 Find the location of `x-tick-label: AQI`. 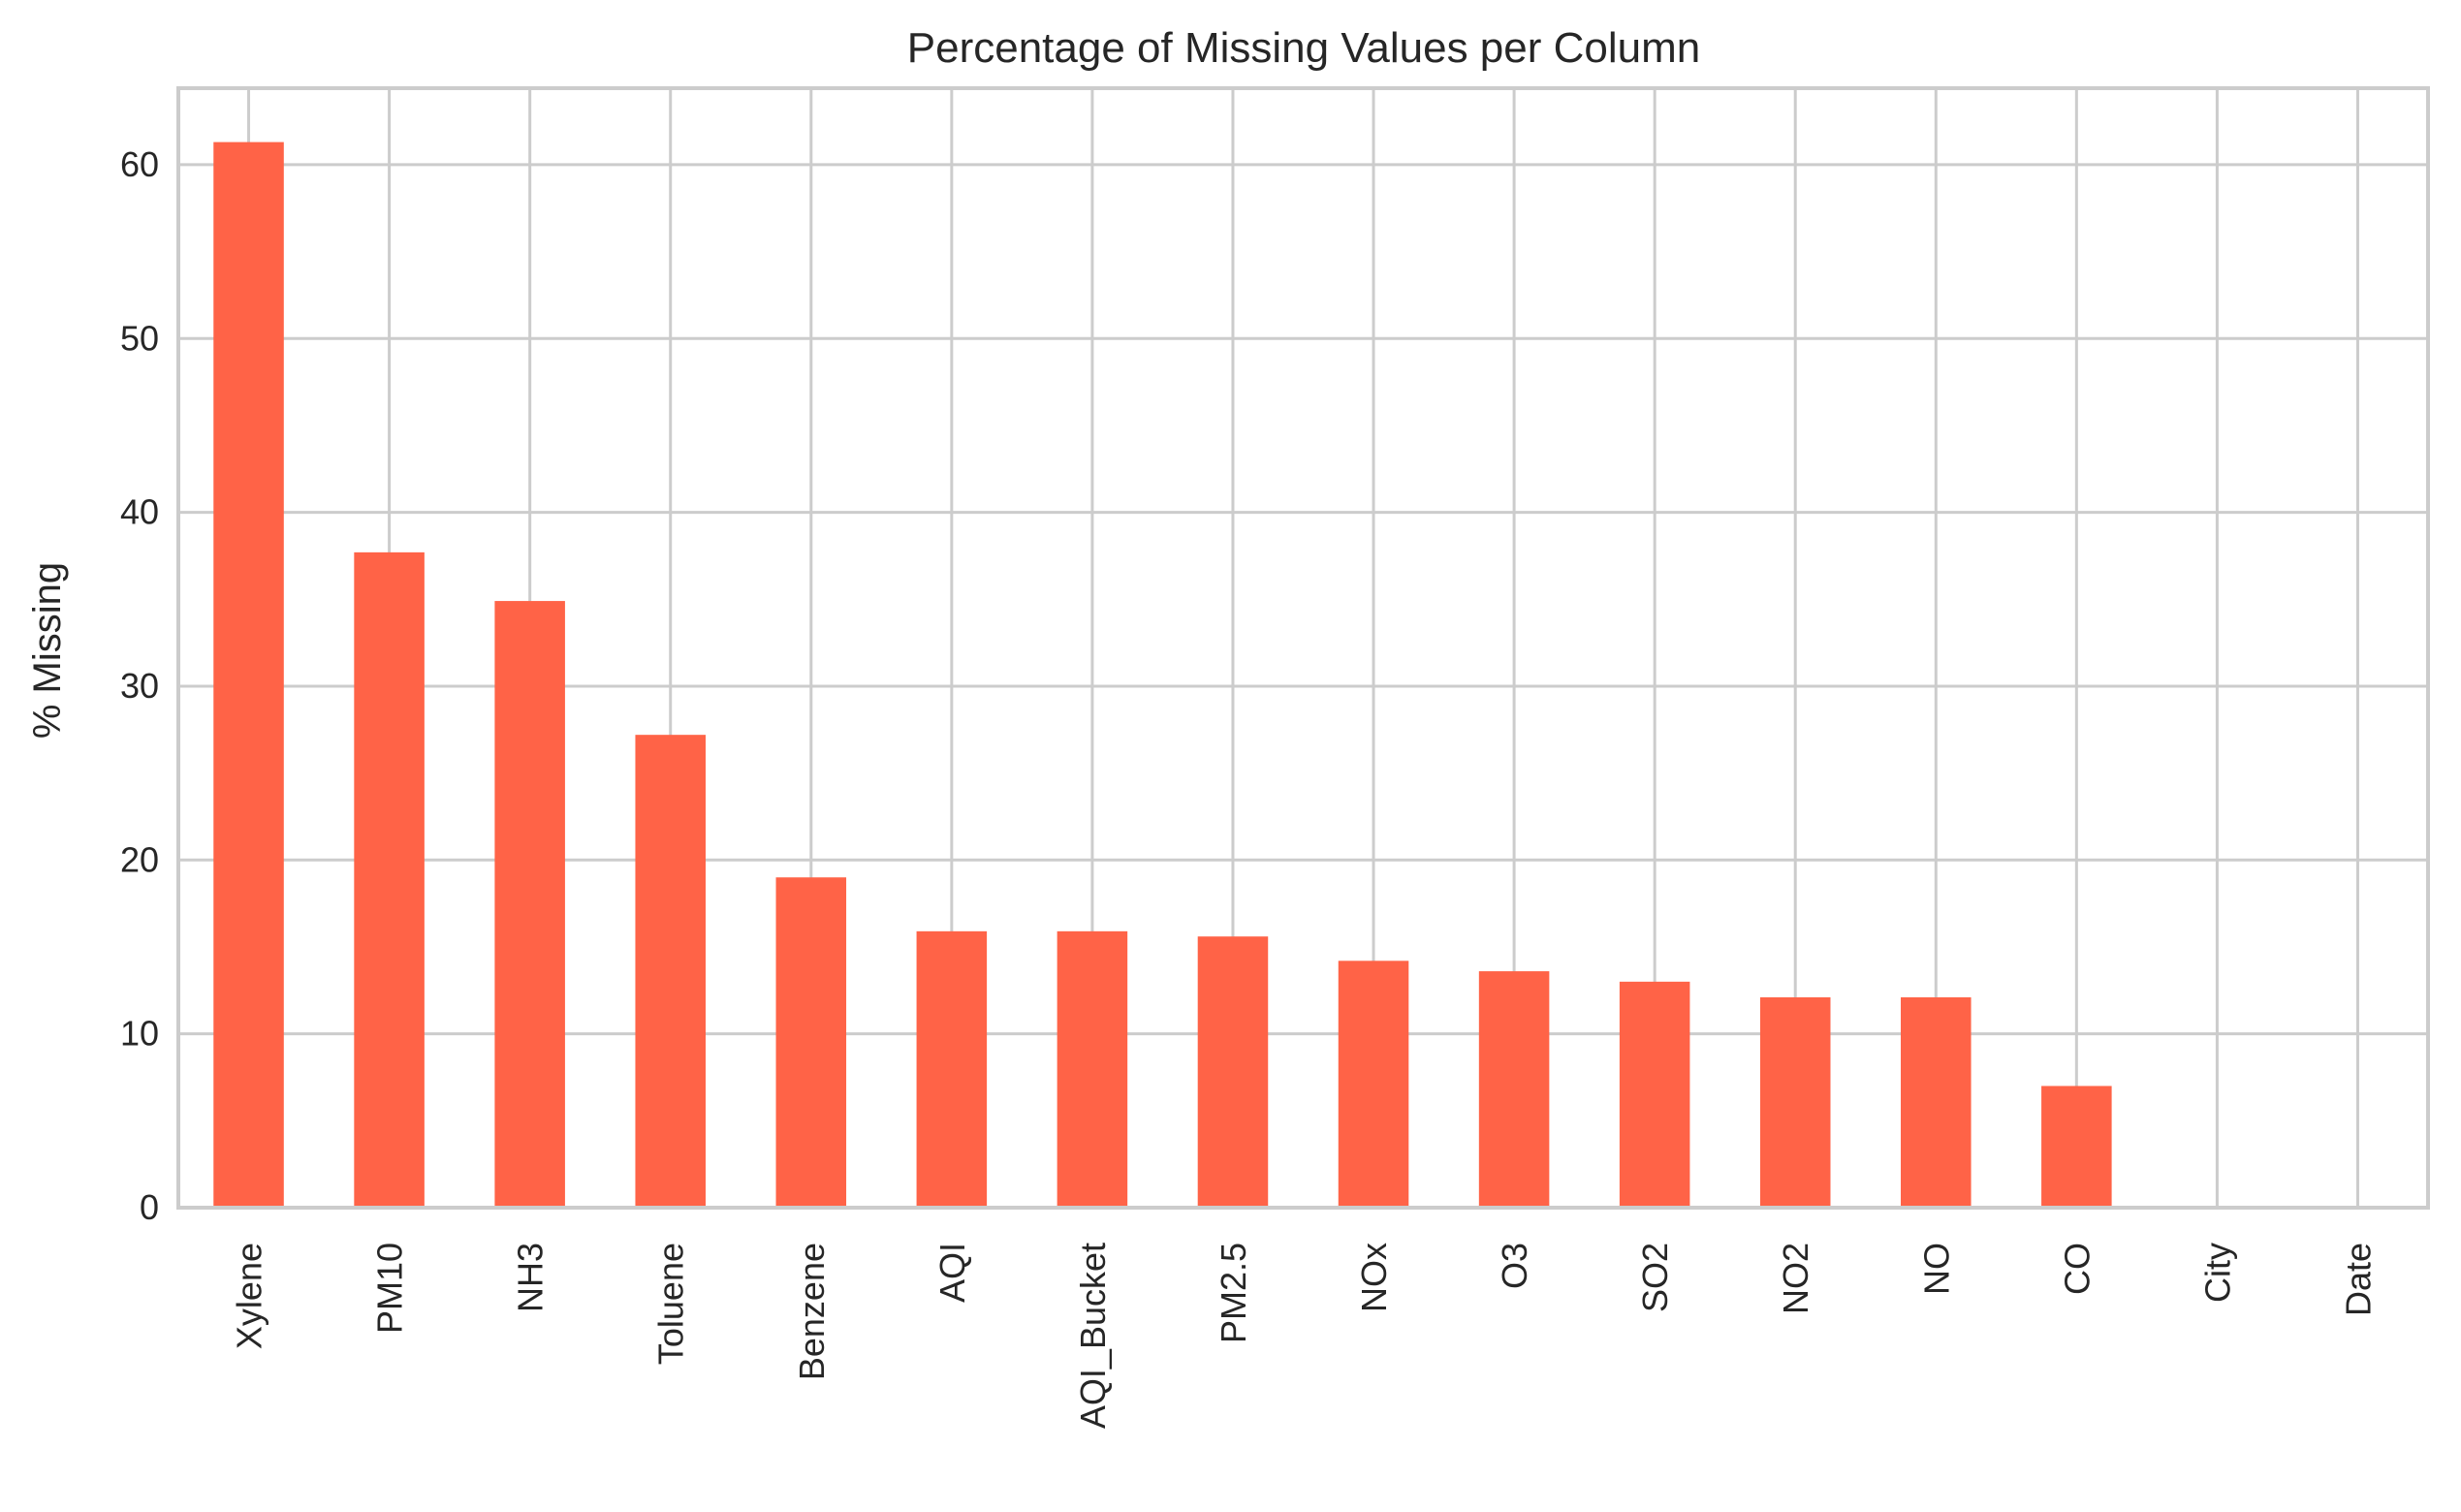

x-tick-label: AQI is located at coordinates (952, 1273).